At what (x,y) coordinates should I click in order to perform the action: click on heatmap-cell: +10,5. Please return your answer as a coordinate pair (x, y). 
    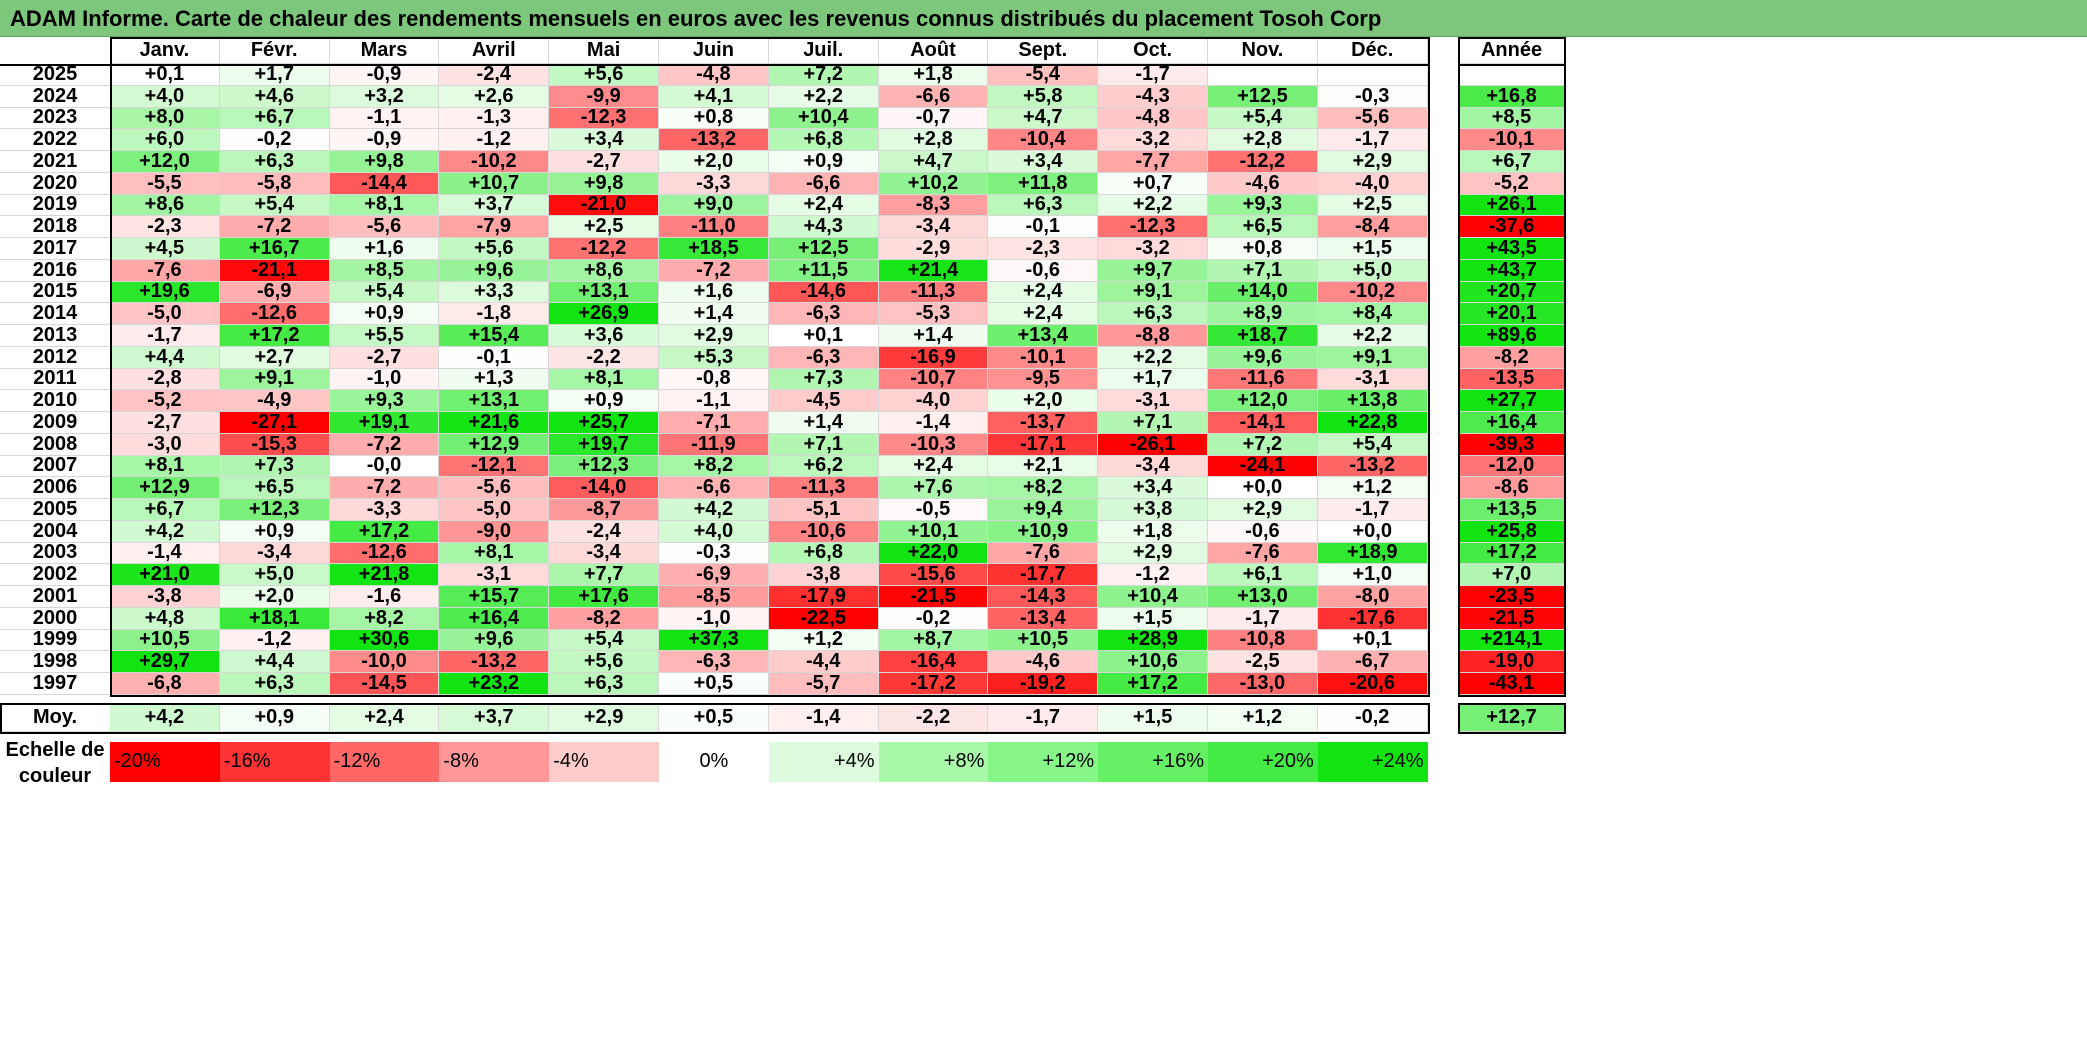
    Looking at the image, I should click on (165, 640).